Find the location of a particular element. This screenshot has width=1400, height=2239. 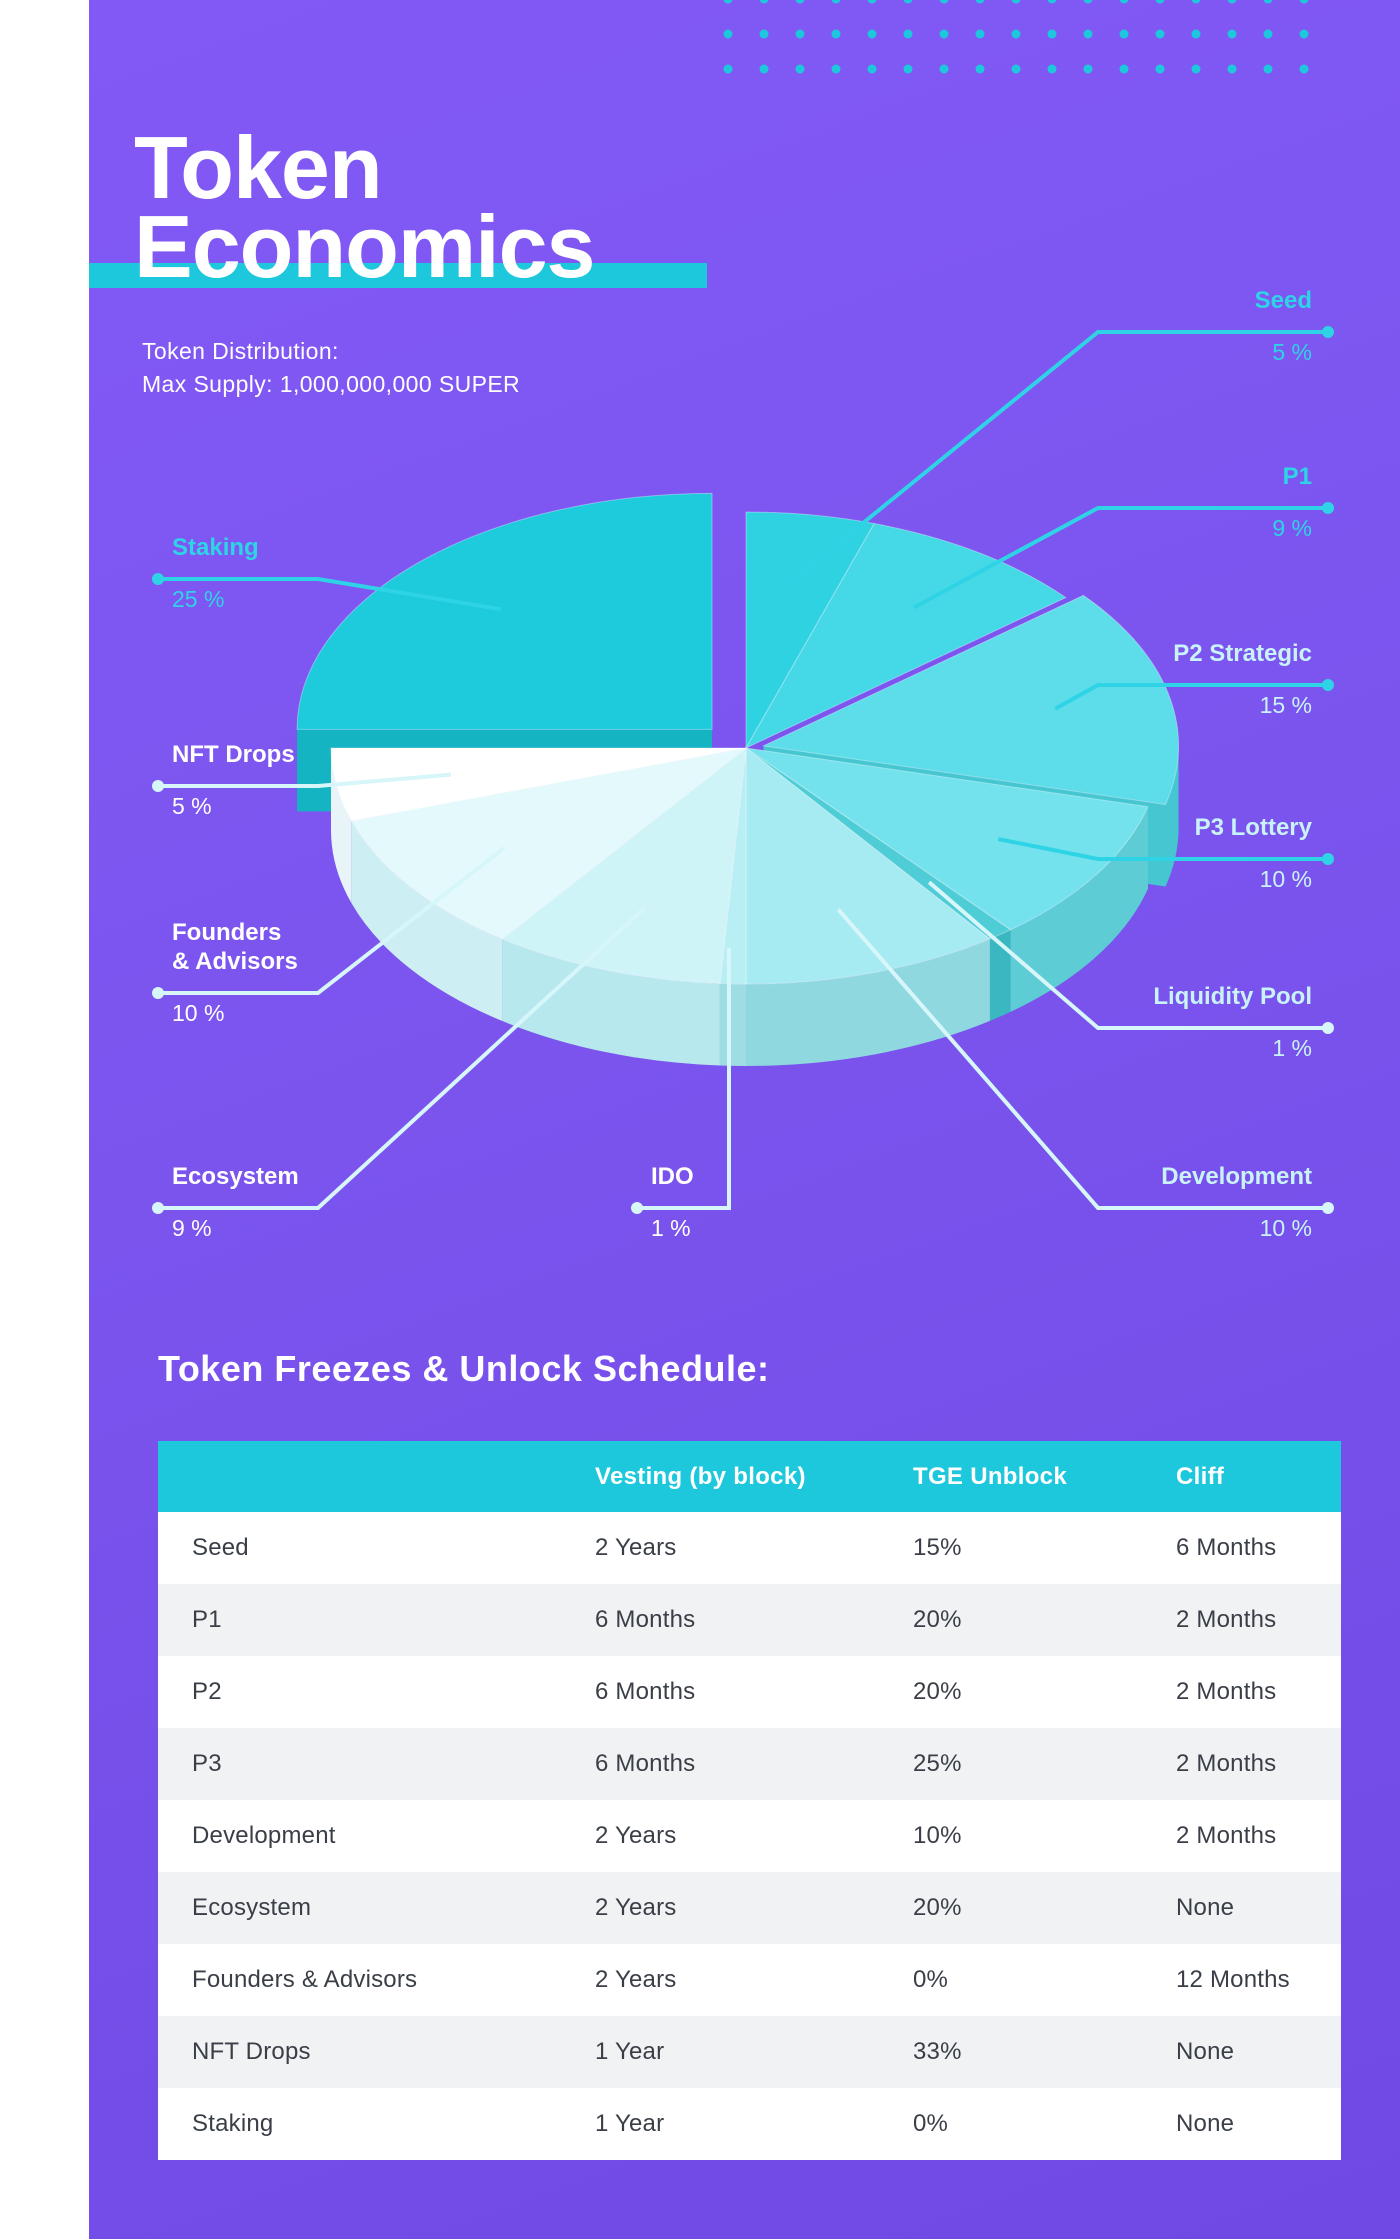

leader-line-liquidity-pool is located at coordinates (1127, 955).